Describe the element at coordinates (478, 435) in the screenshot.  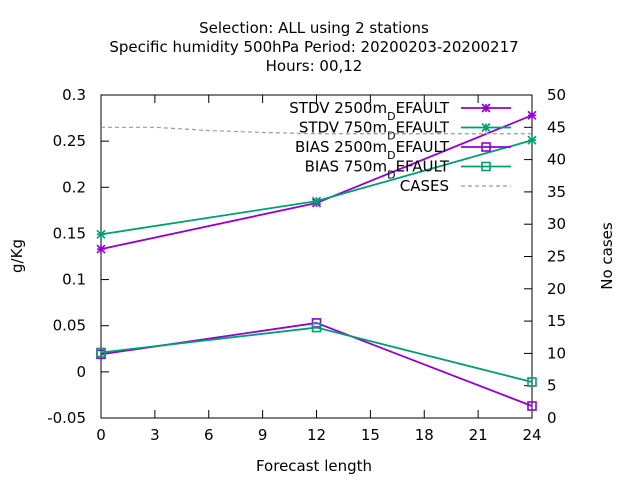
I see `x-tick-label: 21` at that location.